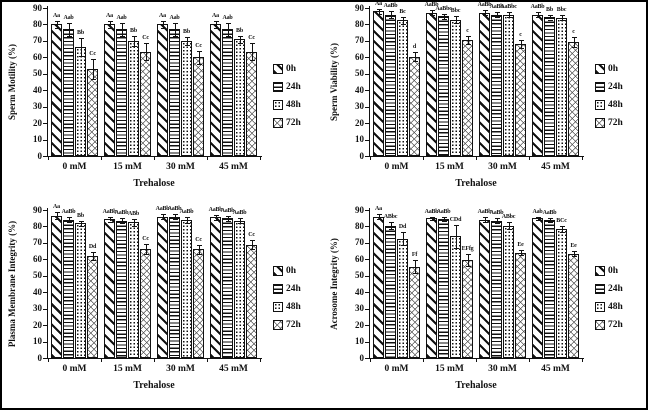 The height and width of the screenshot is (410, 648). What do you see at coordinates (37, 122) in the screenshot?
I see `y-tick-label: 20` at bounding box center [37, 122].